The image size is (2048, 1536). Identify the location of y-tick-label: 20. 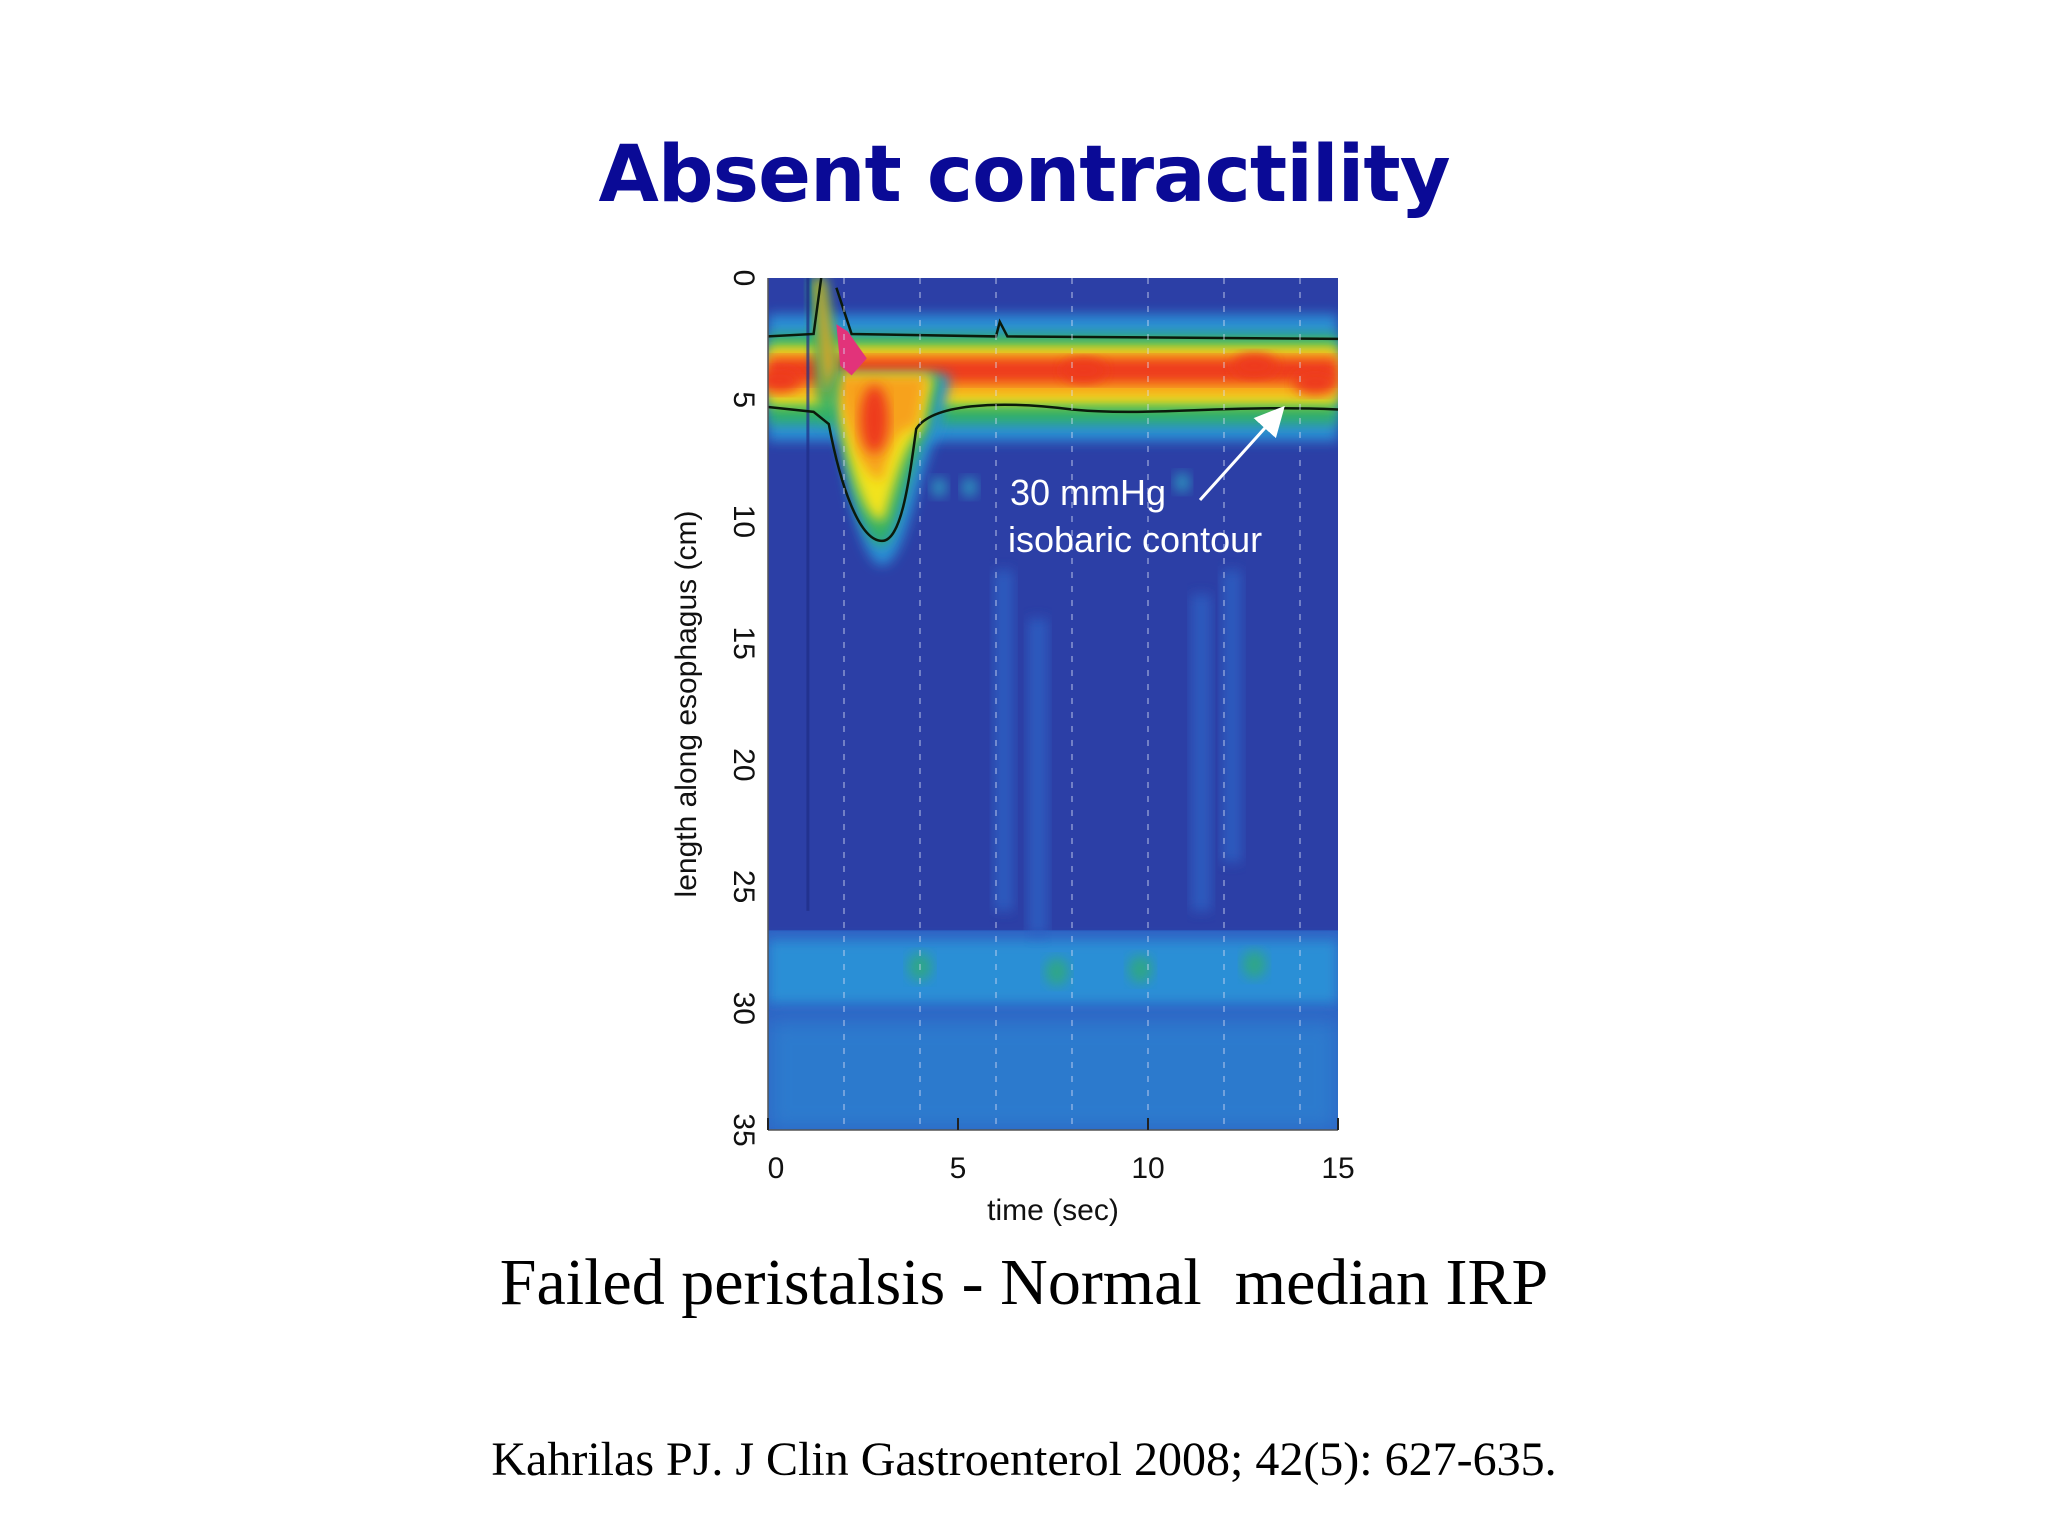
(743, 764).